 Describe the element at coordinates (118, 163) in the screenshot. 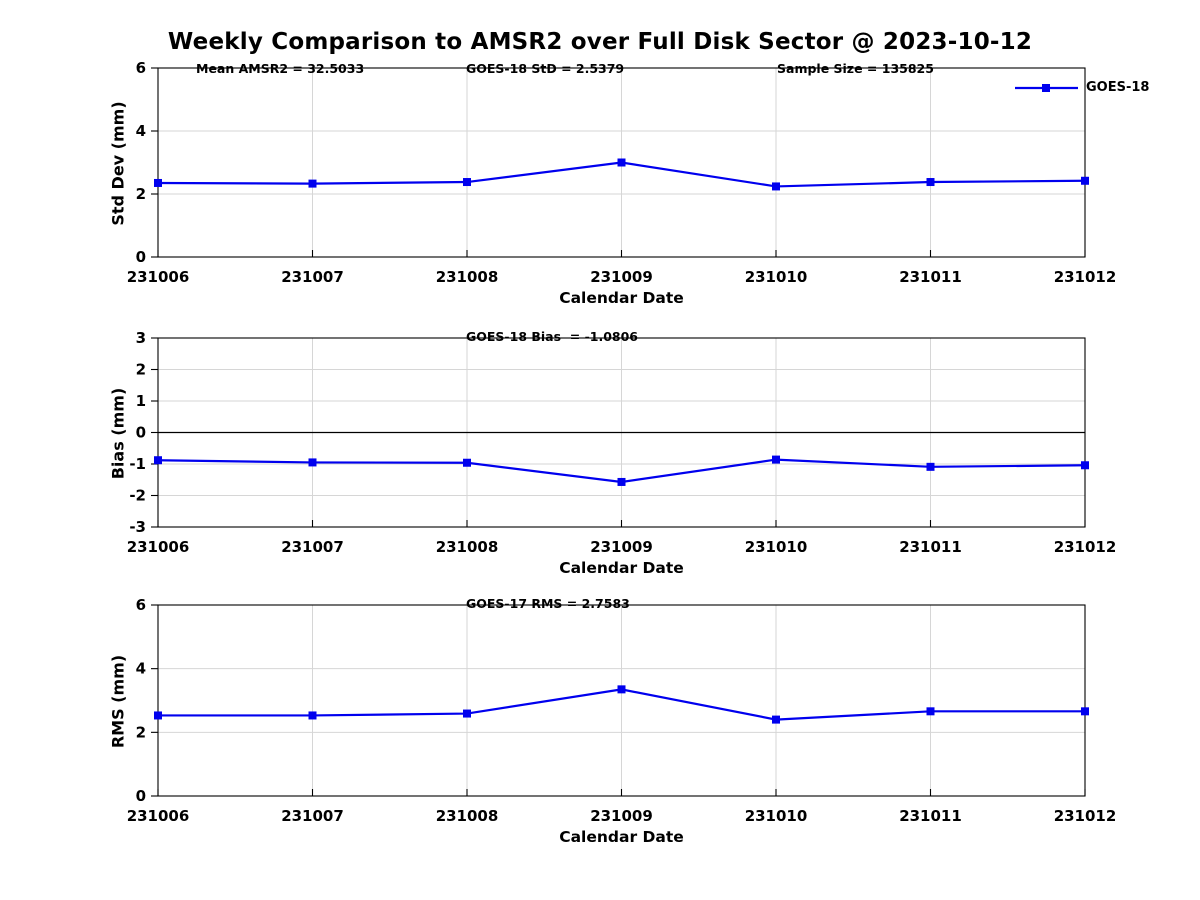

I see `y-axis-label-std-dev: Std Dev (mm)` at that location.